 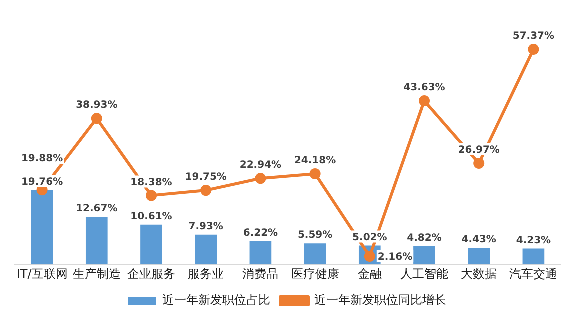 I want to click on x-tick-label: 生产制造, so click(x=96, y=273).